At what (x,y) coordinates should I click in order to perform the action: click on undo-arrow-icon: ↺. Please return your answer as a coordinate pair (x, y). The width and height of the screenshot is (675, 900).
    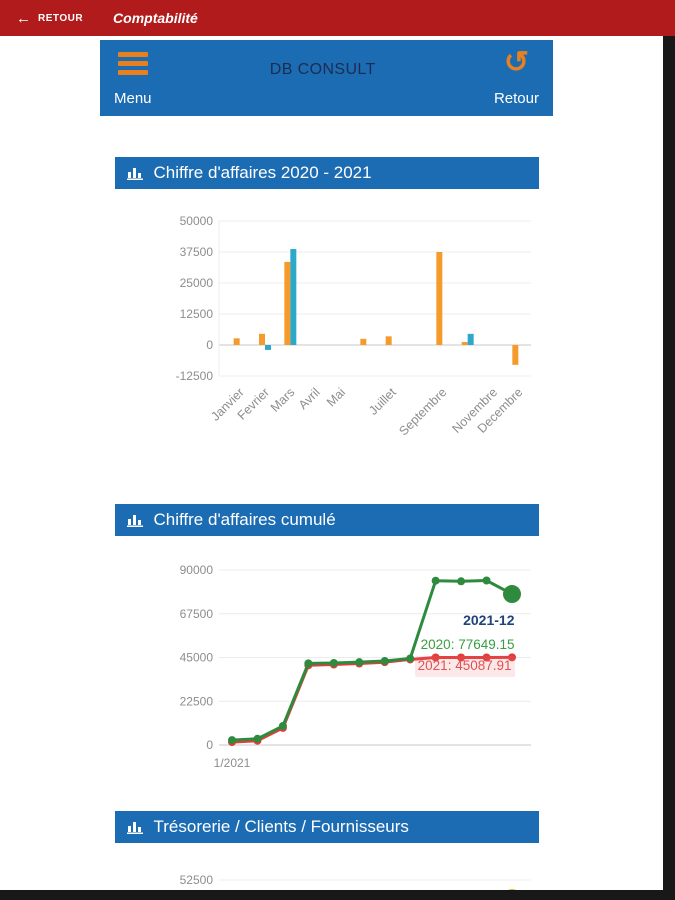
    Looking at the image, I should click on (516, 62).